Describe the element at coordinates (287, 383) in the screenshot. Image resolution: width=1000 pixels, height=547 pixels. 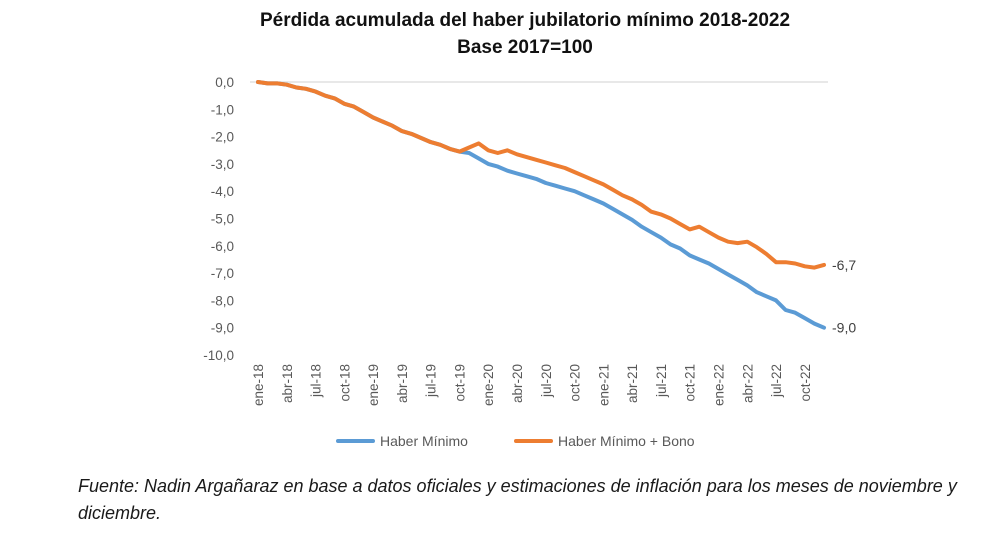
I see `x-tick-label: abr-18` at that location.